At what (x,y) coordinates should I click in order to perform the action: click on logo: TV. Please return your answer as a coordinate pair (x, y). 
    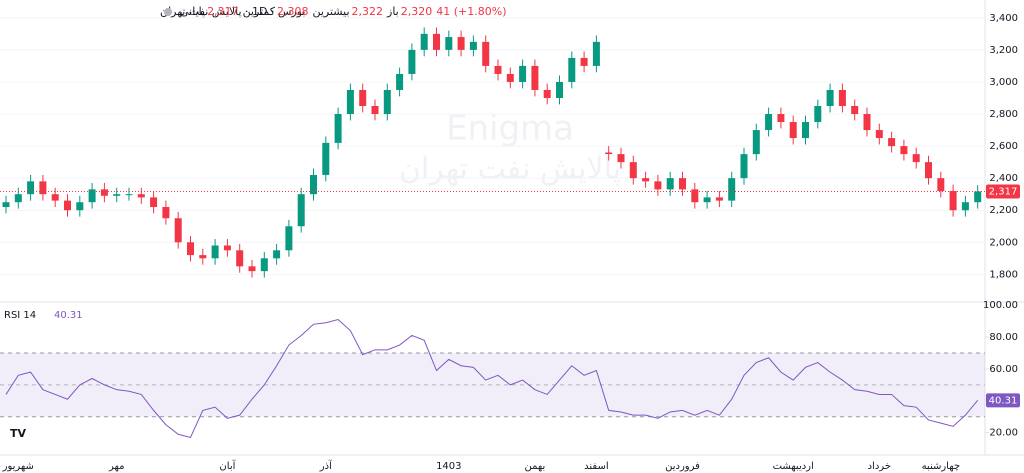
    Looking at the image, I should click on (19, 434).